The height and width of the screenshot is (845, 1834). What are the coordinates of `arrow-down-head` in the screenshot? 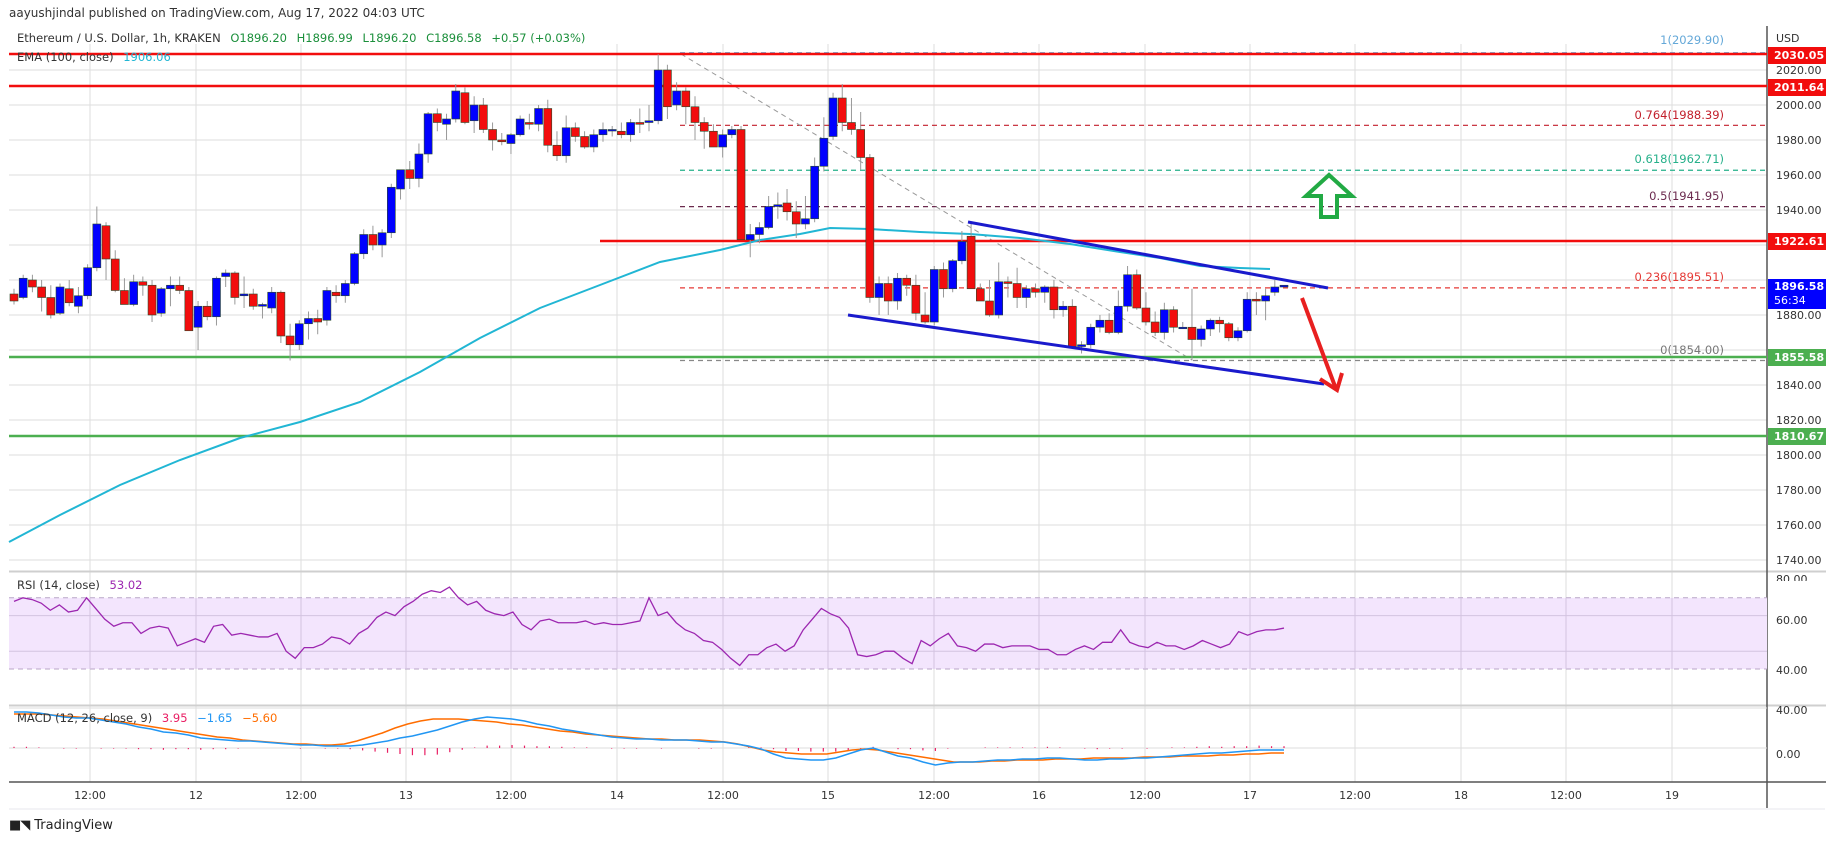 It's located at (1331, 383).